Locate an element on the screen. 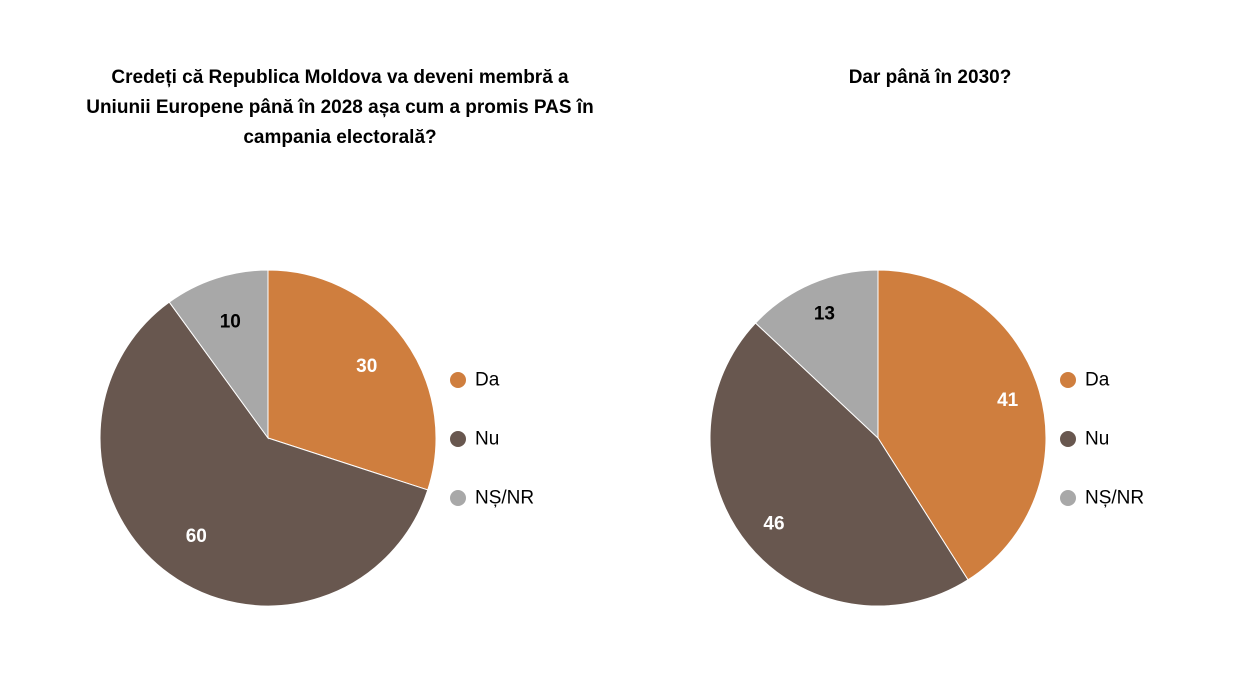 This screenshot has height=689, width=1240. legend-marker-da-2028 is located at coordinates (458, 380).